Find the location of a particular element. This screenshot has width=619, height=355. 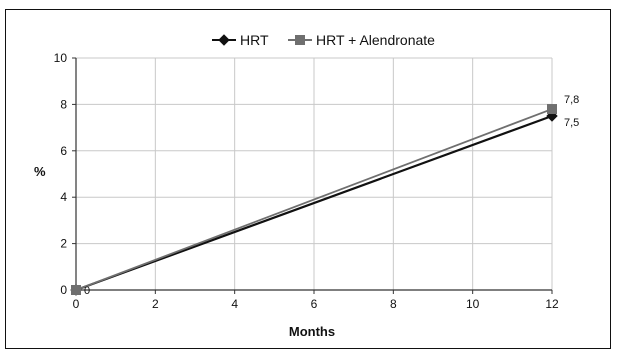

x-tick-label: 0 is located at coordinates (76, 304).